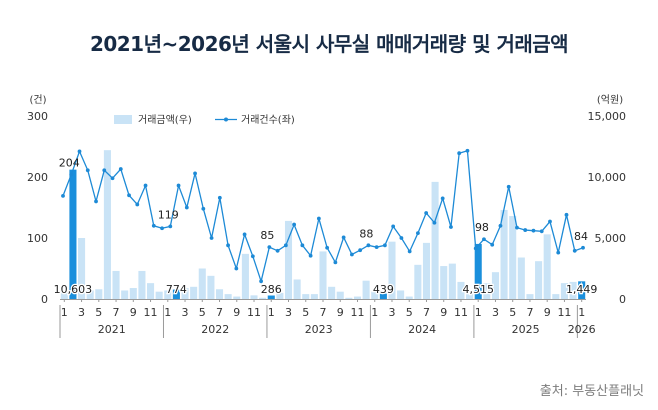 The height and width of the screenshot is (410, 658). What do you see at coordinates (44, 299) in the screenshot?
I see `left-tick-label: 0` at bounding box center [44, 299].